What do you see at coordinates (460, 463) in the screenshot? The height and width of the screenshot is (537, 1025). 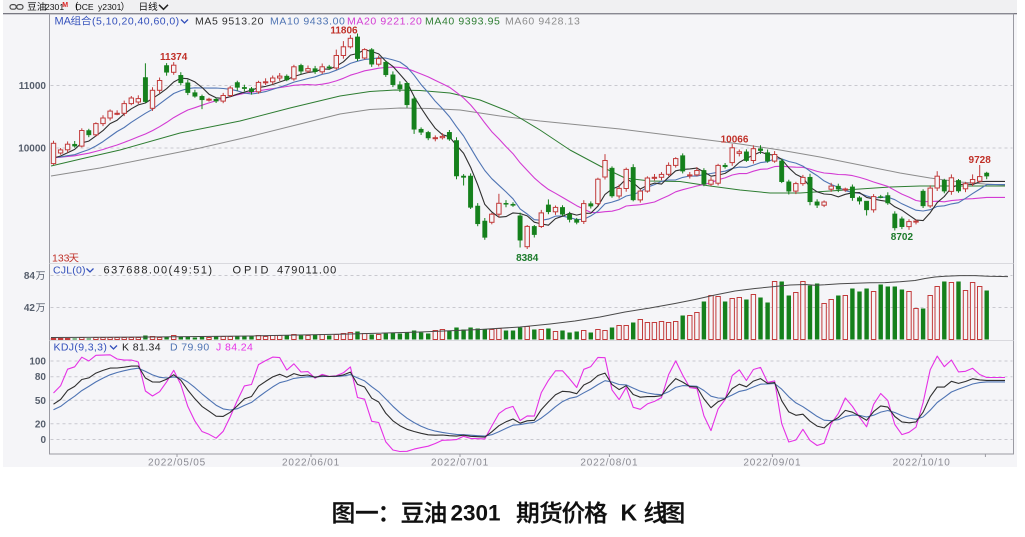 I see `svg-text: 2022/07/01` at bounding box center [460, 463].